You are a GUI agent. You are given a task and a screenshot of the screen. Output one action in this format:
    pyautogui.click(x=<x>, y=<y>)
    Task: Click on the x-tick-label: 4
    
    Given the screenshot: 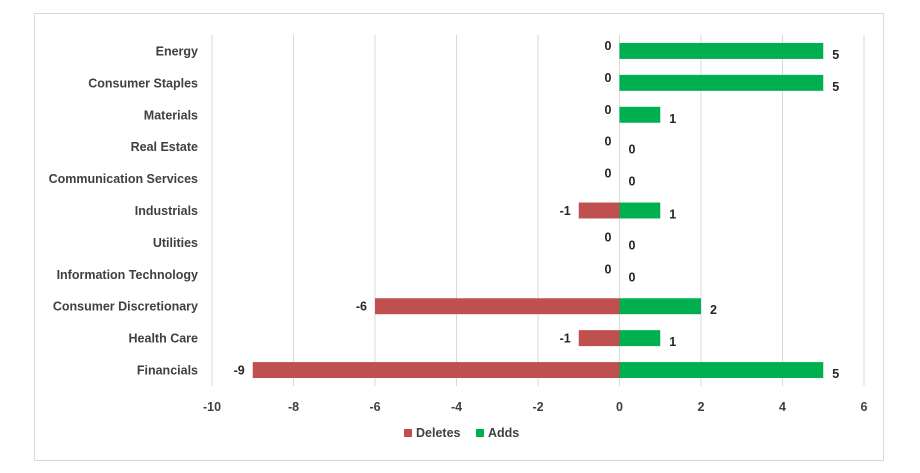 What is the action you would take?
    pyautogui.click(x=782, y=407)
    